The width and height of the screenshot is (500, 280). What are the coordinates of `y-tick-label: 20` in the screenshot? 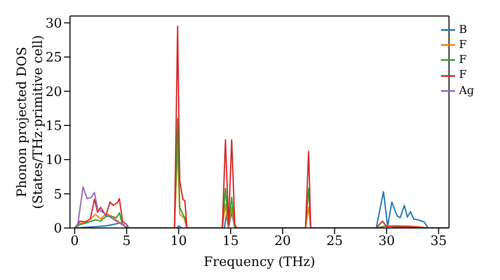 It's located at (53, 92).